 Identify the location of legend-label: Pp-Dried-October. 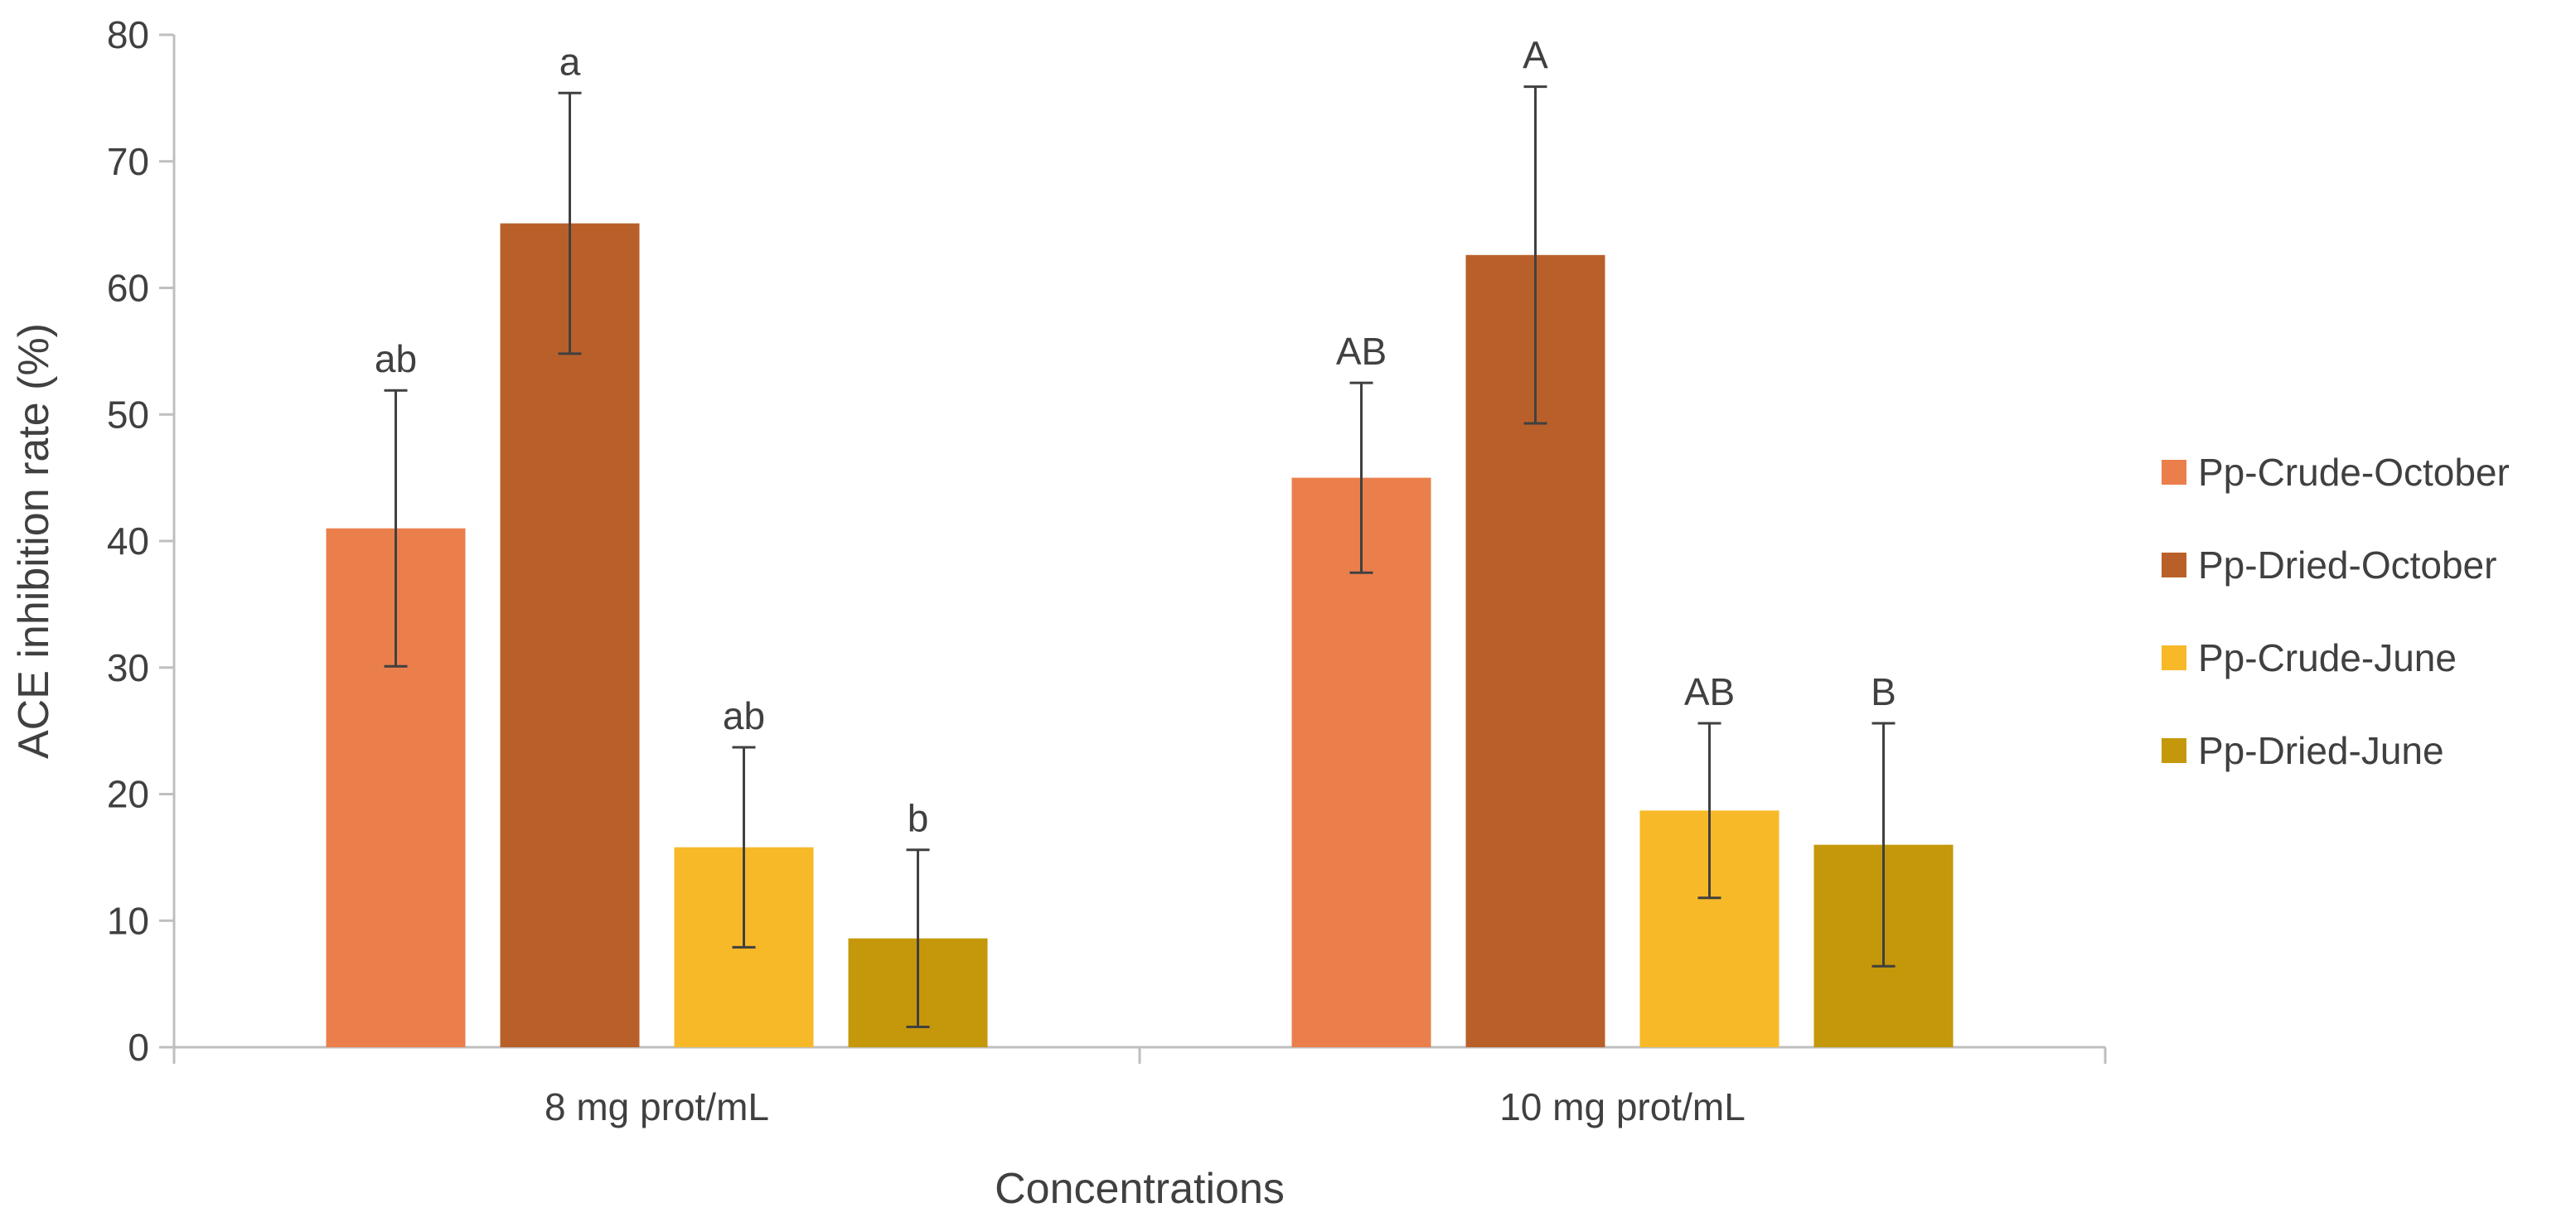
(2347, 565).